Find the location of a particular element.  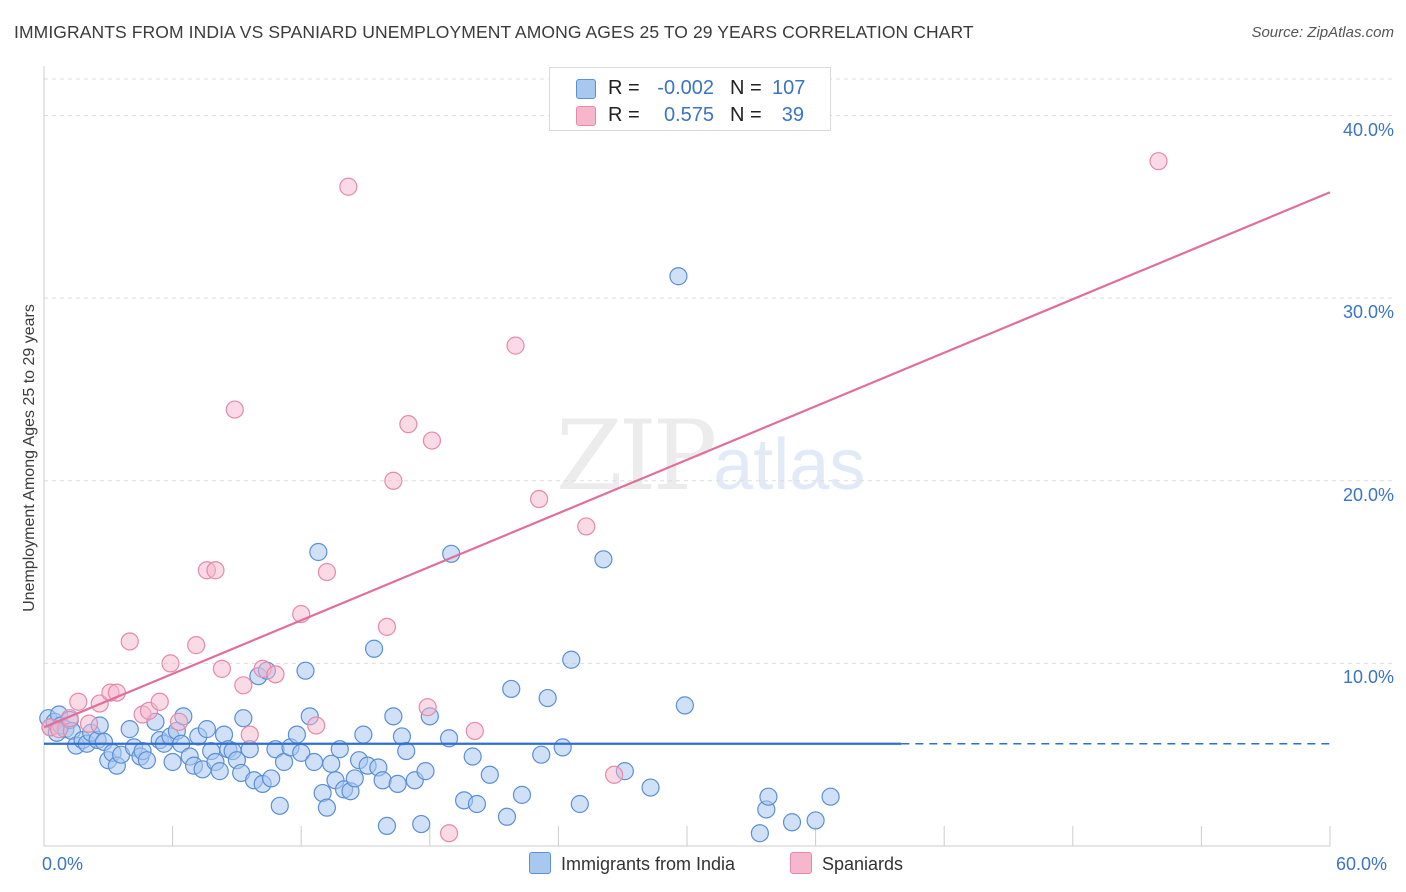

correlation-legend: R = -0.002 N = 107 R = 0.575 N = 39 is located at coordinates (690, 99).